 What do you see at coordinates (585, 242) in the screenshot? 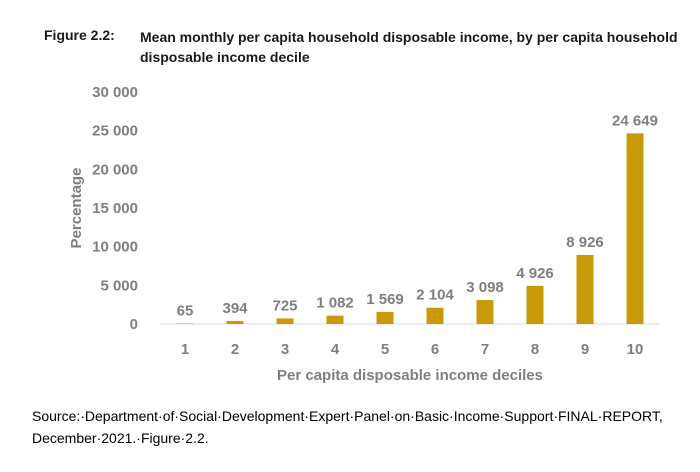
I see `data-label: 8 926` at bounding box center [585, 242].